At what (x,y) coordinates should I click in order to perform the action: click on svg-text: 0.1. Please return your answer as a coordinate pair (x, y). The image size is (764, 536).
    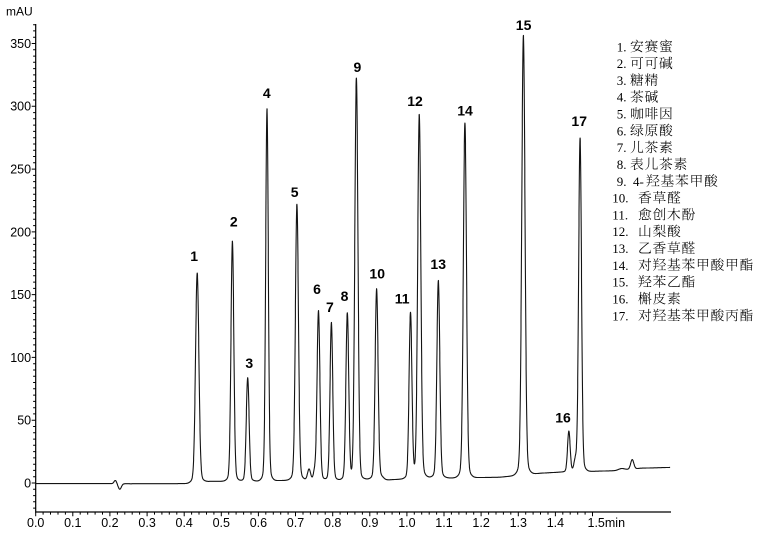
    Looking at the image, I should click on (72, 523).